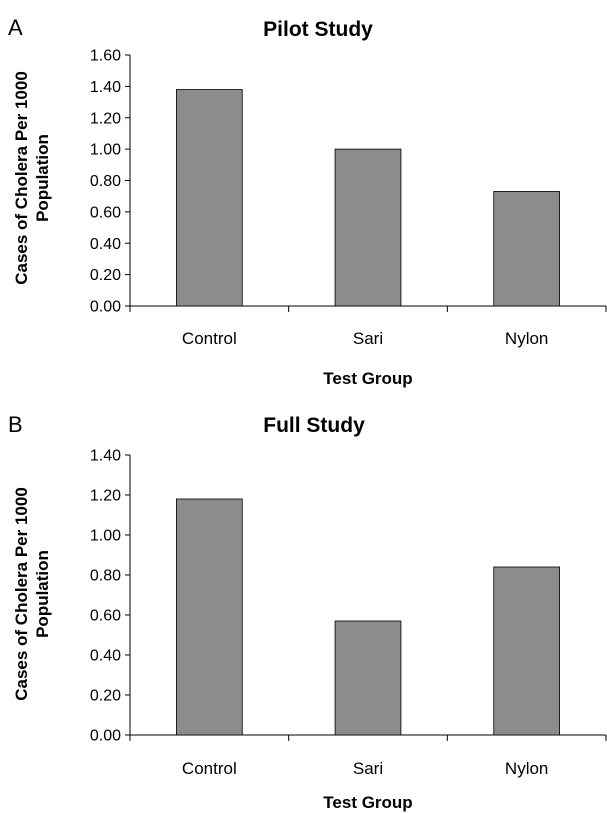 The height and width of the screenshot is (813, 607). Describe the element at coordinates (209, 338) in the screenshot. I see `category-label-control-a: Control` at that location.